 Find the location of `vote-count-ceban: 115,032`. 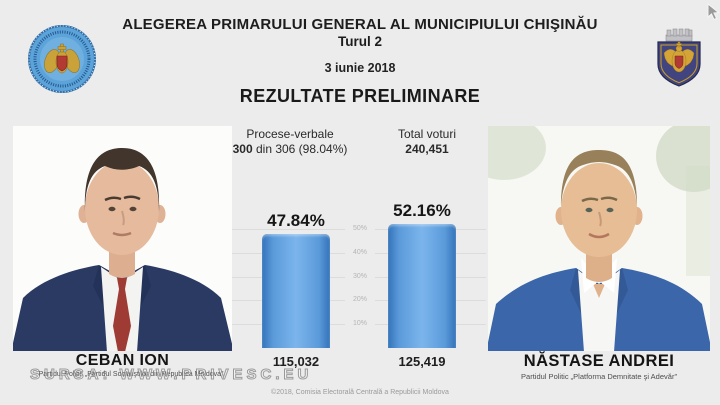

vote-count-ceban: 115,032 is located at coordinates (296, 361).